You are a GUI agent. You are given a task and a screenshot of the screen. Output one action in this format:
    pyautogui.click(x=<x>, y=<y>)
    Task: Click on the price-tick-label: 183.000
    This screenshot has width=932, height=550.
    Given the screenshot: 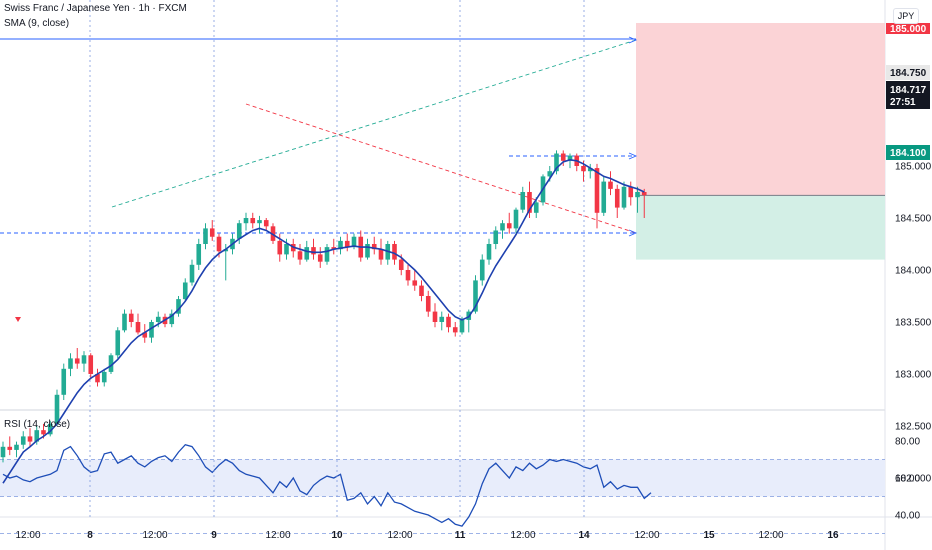 What is the action you would take?
    pyautogui.click(x=913, y=375)
    